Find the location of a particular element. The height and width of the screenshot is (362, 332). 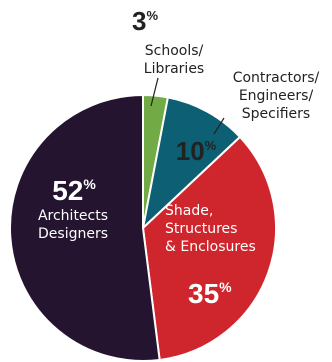

slice-label-group-1: 10% Contractors/Engineers/Specifiers is located at coordinates (248, 118).